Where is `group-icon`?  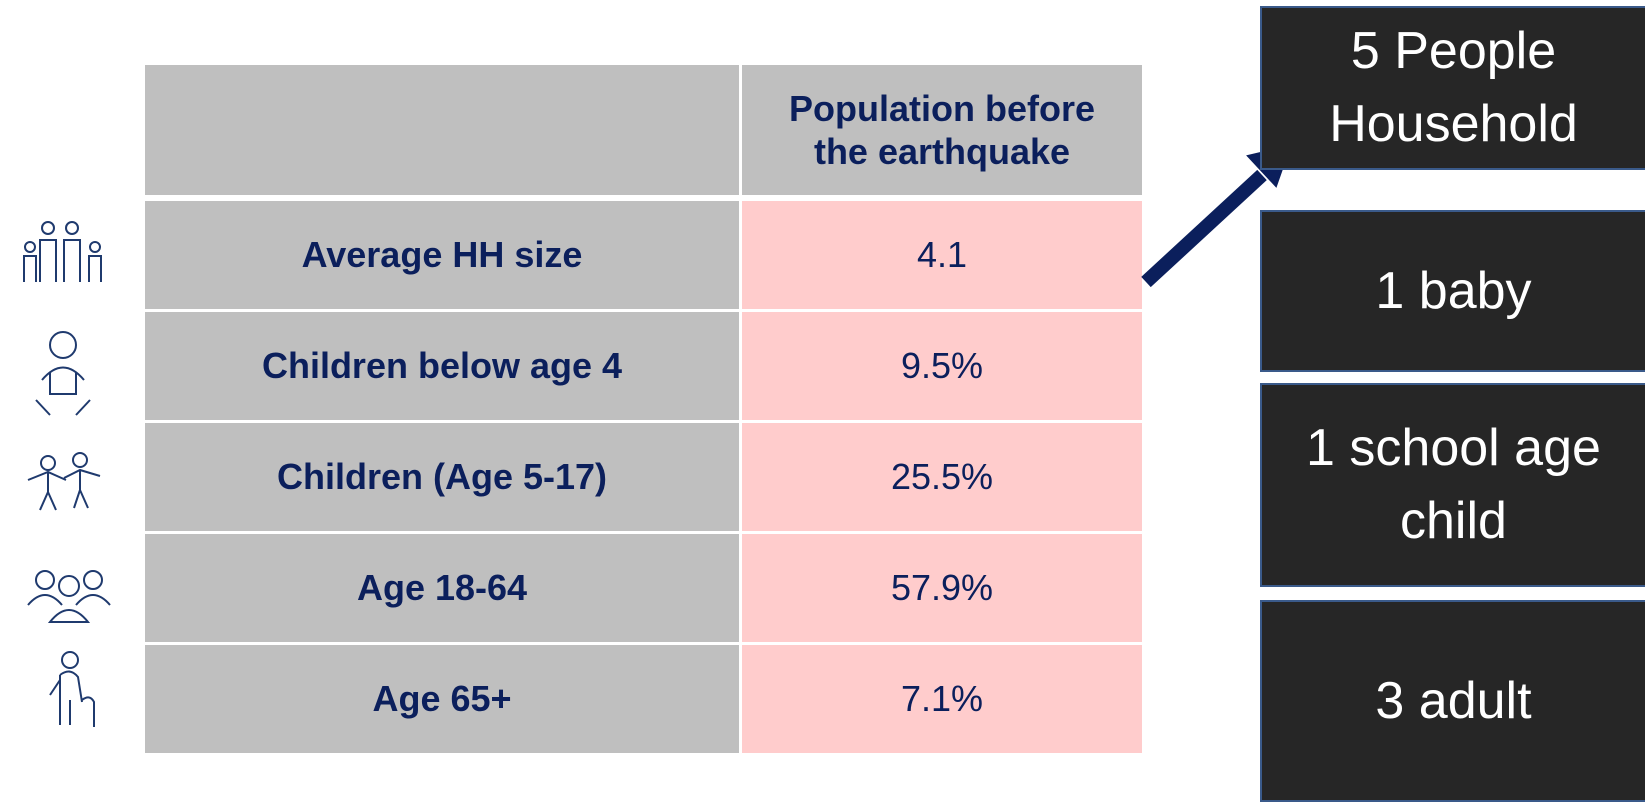
group-icon is located at coordinates (69, 596).